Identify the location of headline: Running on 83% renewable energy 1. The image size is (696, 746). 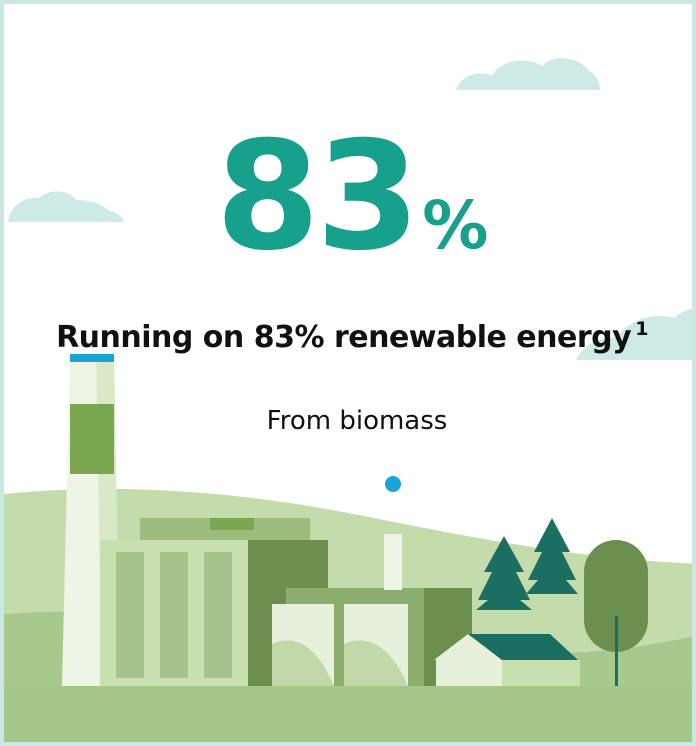
(348, 336).